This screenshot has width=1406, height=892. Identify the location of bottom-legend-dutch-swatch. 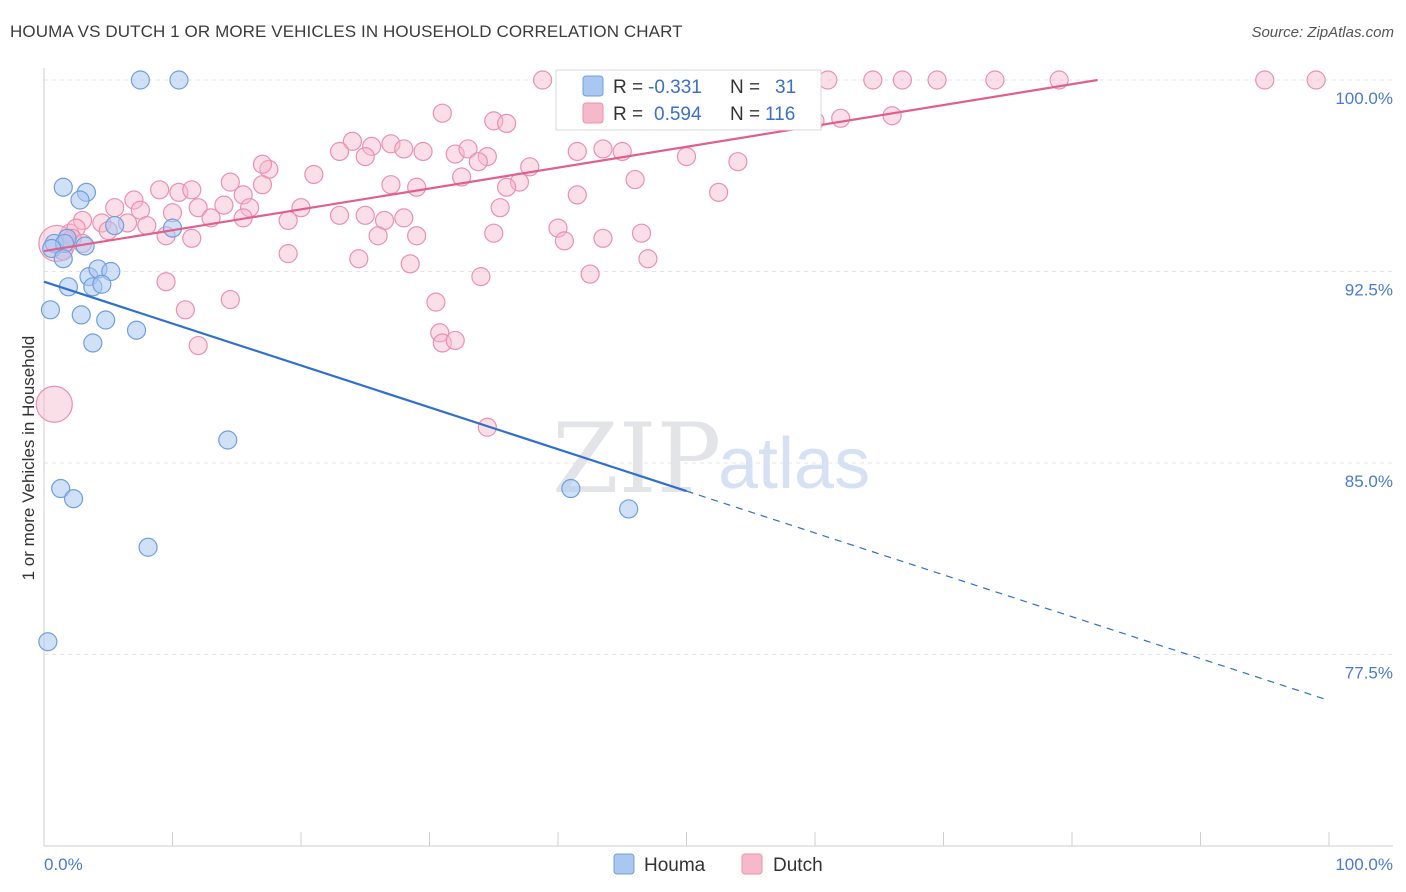
(752, 864).